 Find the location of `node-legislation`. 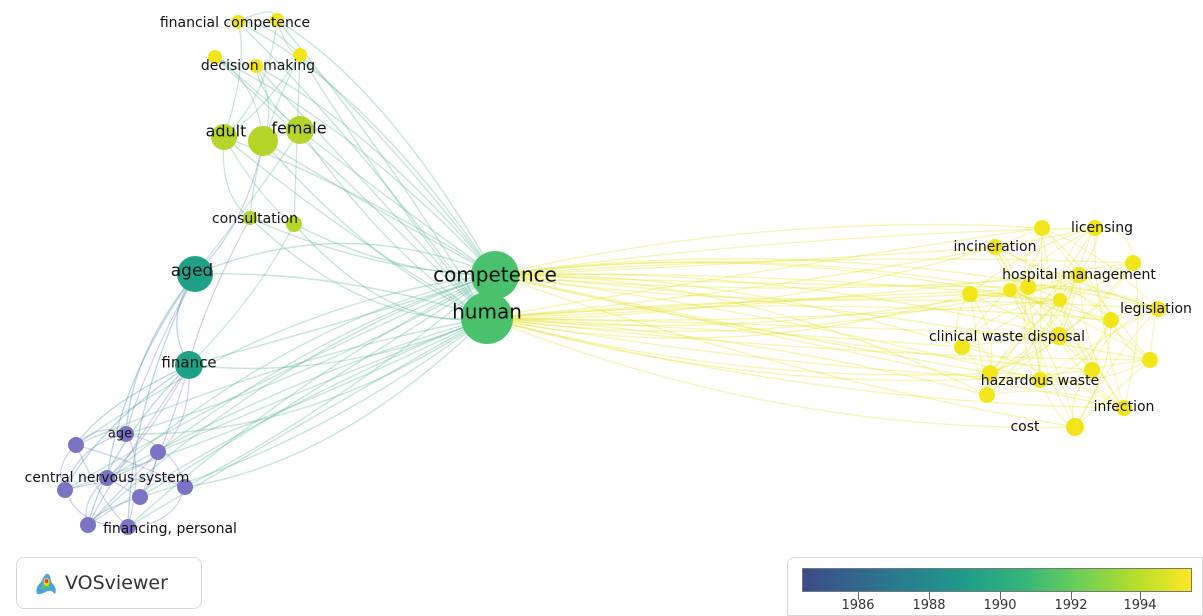

node-legislation is located at coordinates (1158, 309).